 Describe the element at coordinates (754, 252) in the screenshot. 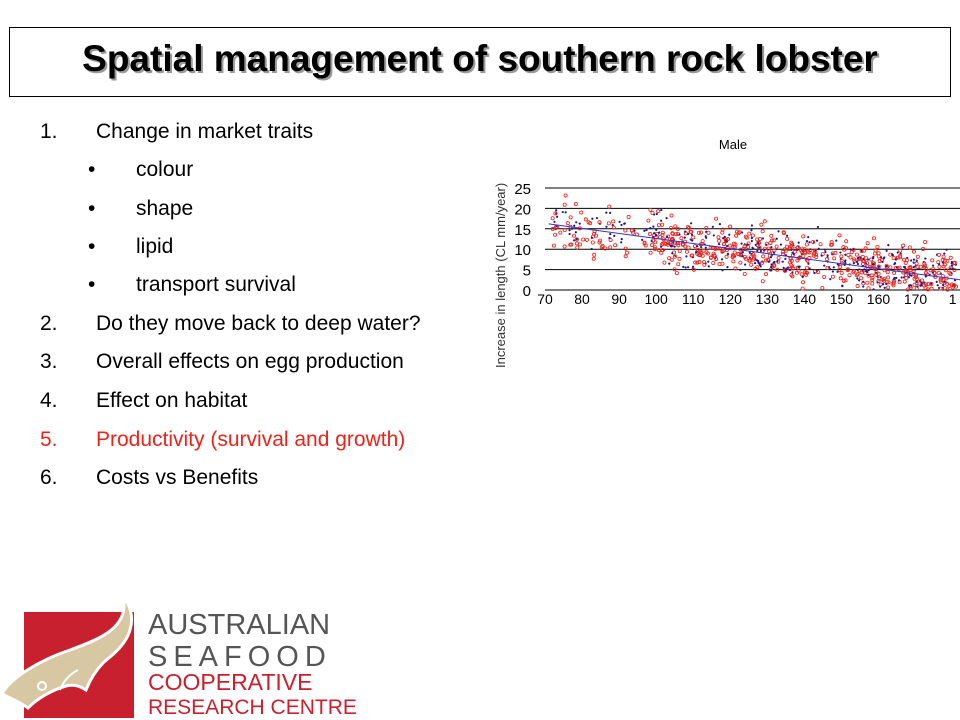

I see `trend-line` at that location.